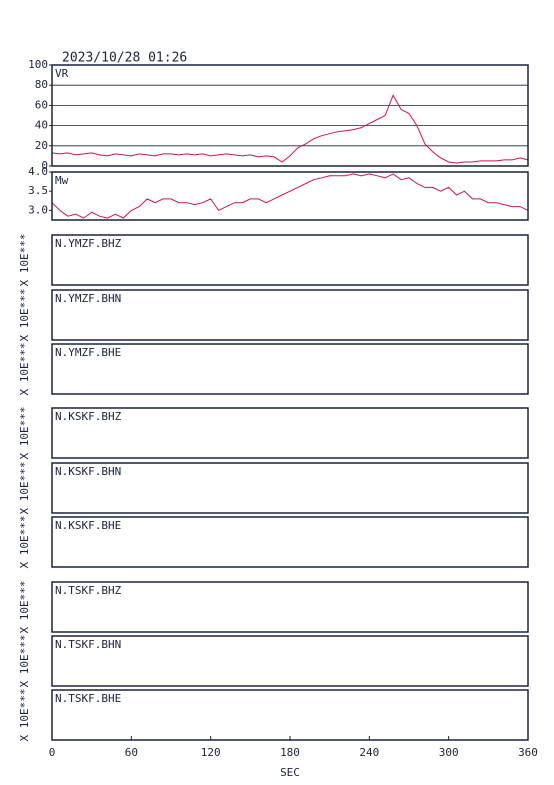 Image resolution: width=554 pixels, height=785 pixels. Describe the element at coordinates (528, 752) in the screenshot. I see `x-tick-label: 360` at that location.